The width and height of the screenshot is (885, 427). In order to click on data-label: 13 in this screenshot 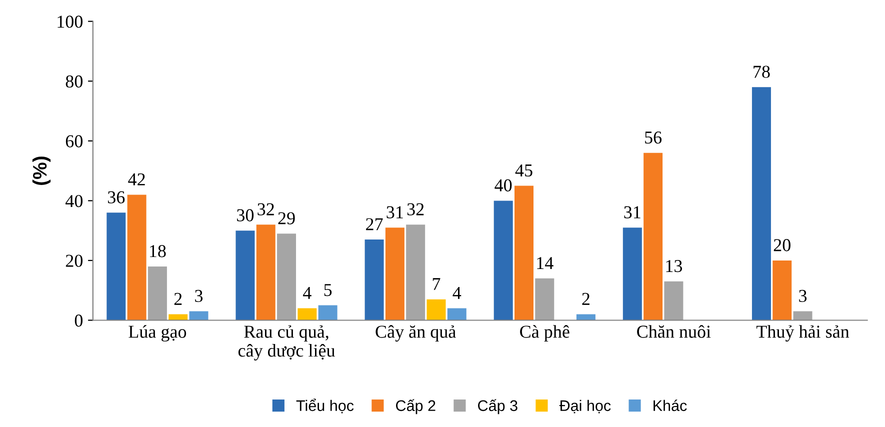, I will do `click(674, 266)`.